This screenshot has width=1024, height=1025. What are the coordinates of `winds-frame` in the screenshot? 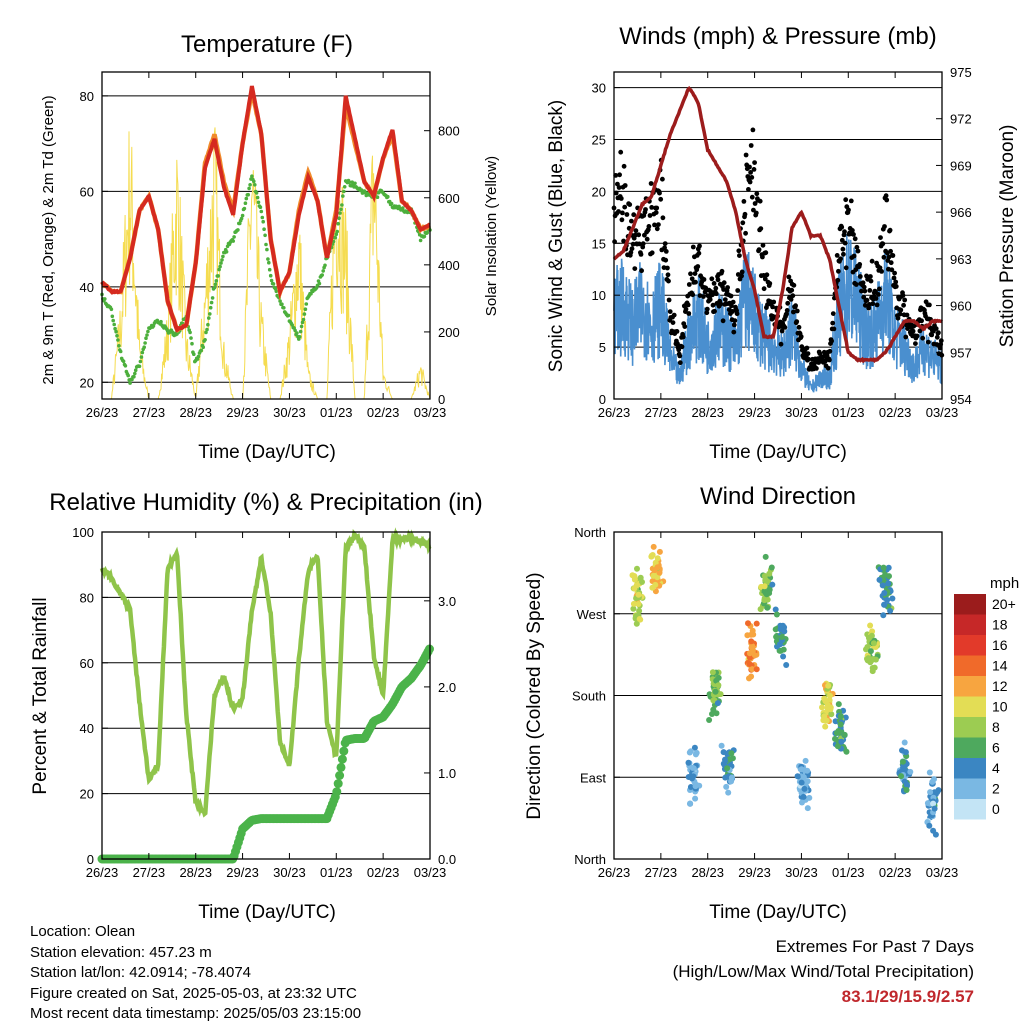 It's located at (778, 235).